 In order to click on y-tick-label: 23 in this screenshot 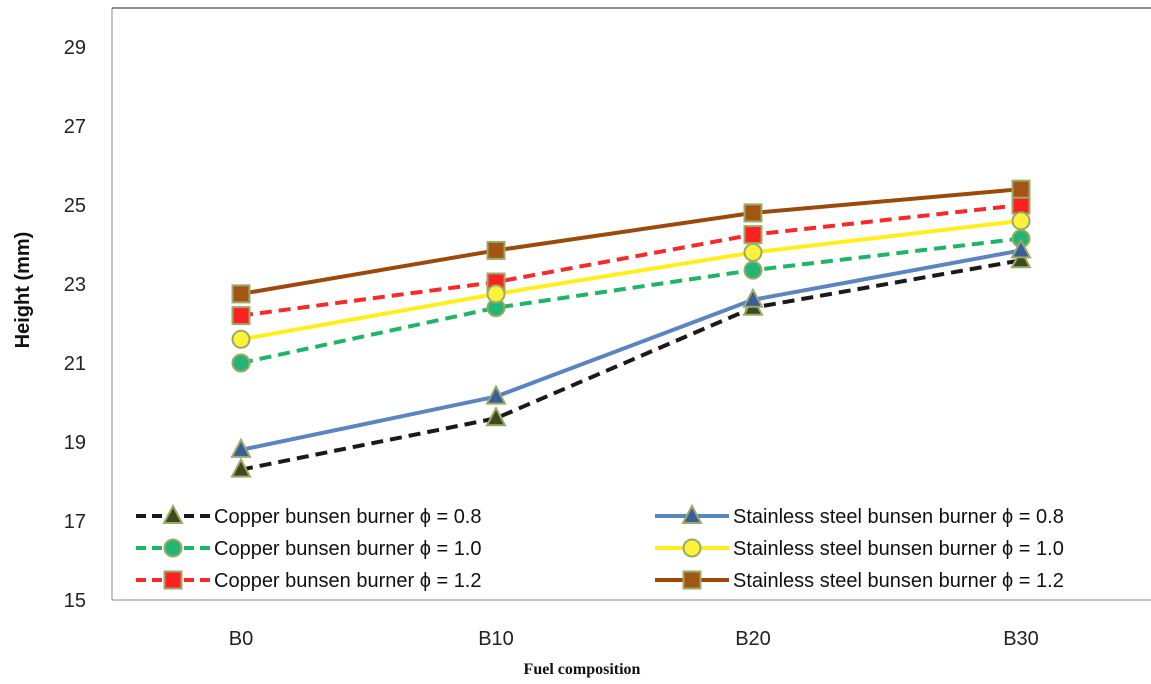, I will do `click(75, 285)`.